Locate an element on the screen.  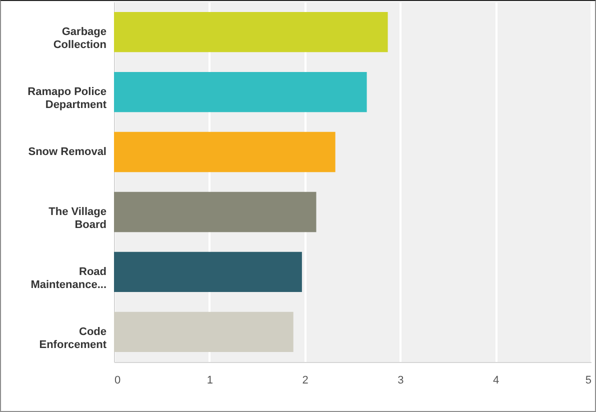
y-tick-label: Snow Removal is located at coordinates (67, 152).